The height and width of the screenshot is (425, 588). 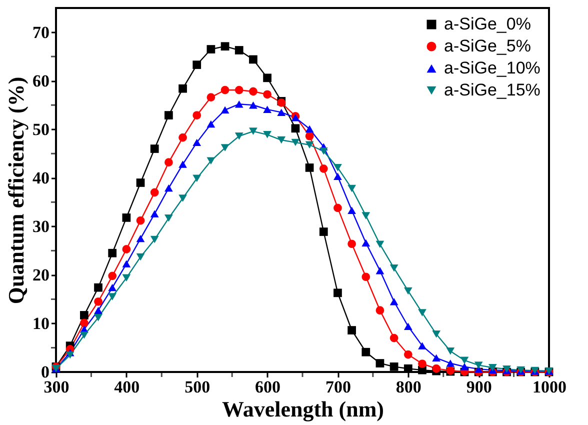 What do you see at coordinates (41, 32) in the screenshot?
I see `y-tick-label: 70` at bounding box center [41, 32].